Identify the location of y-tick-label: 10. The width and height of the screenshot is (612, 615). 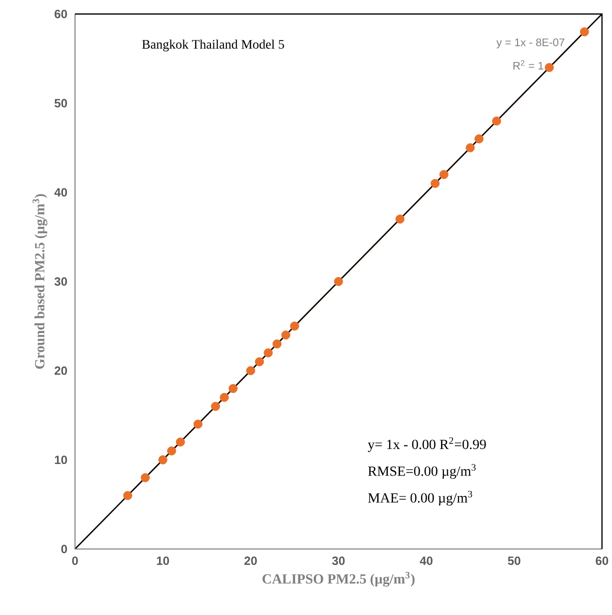
(60, 460).